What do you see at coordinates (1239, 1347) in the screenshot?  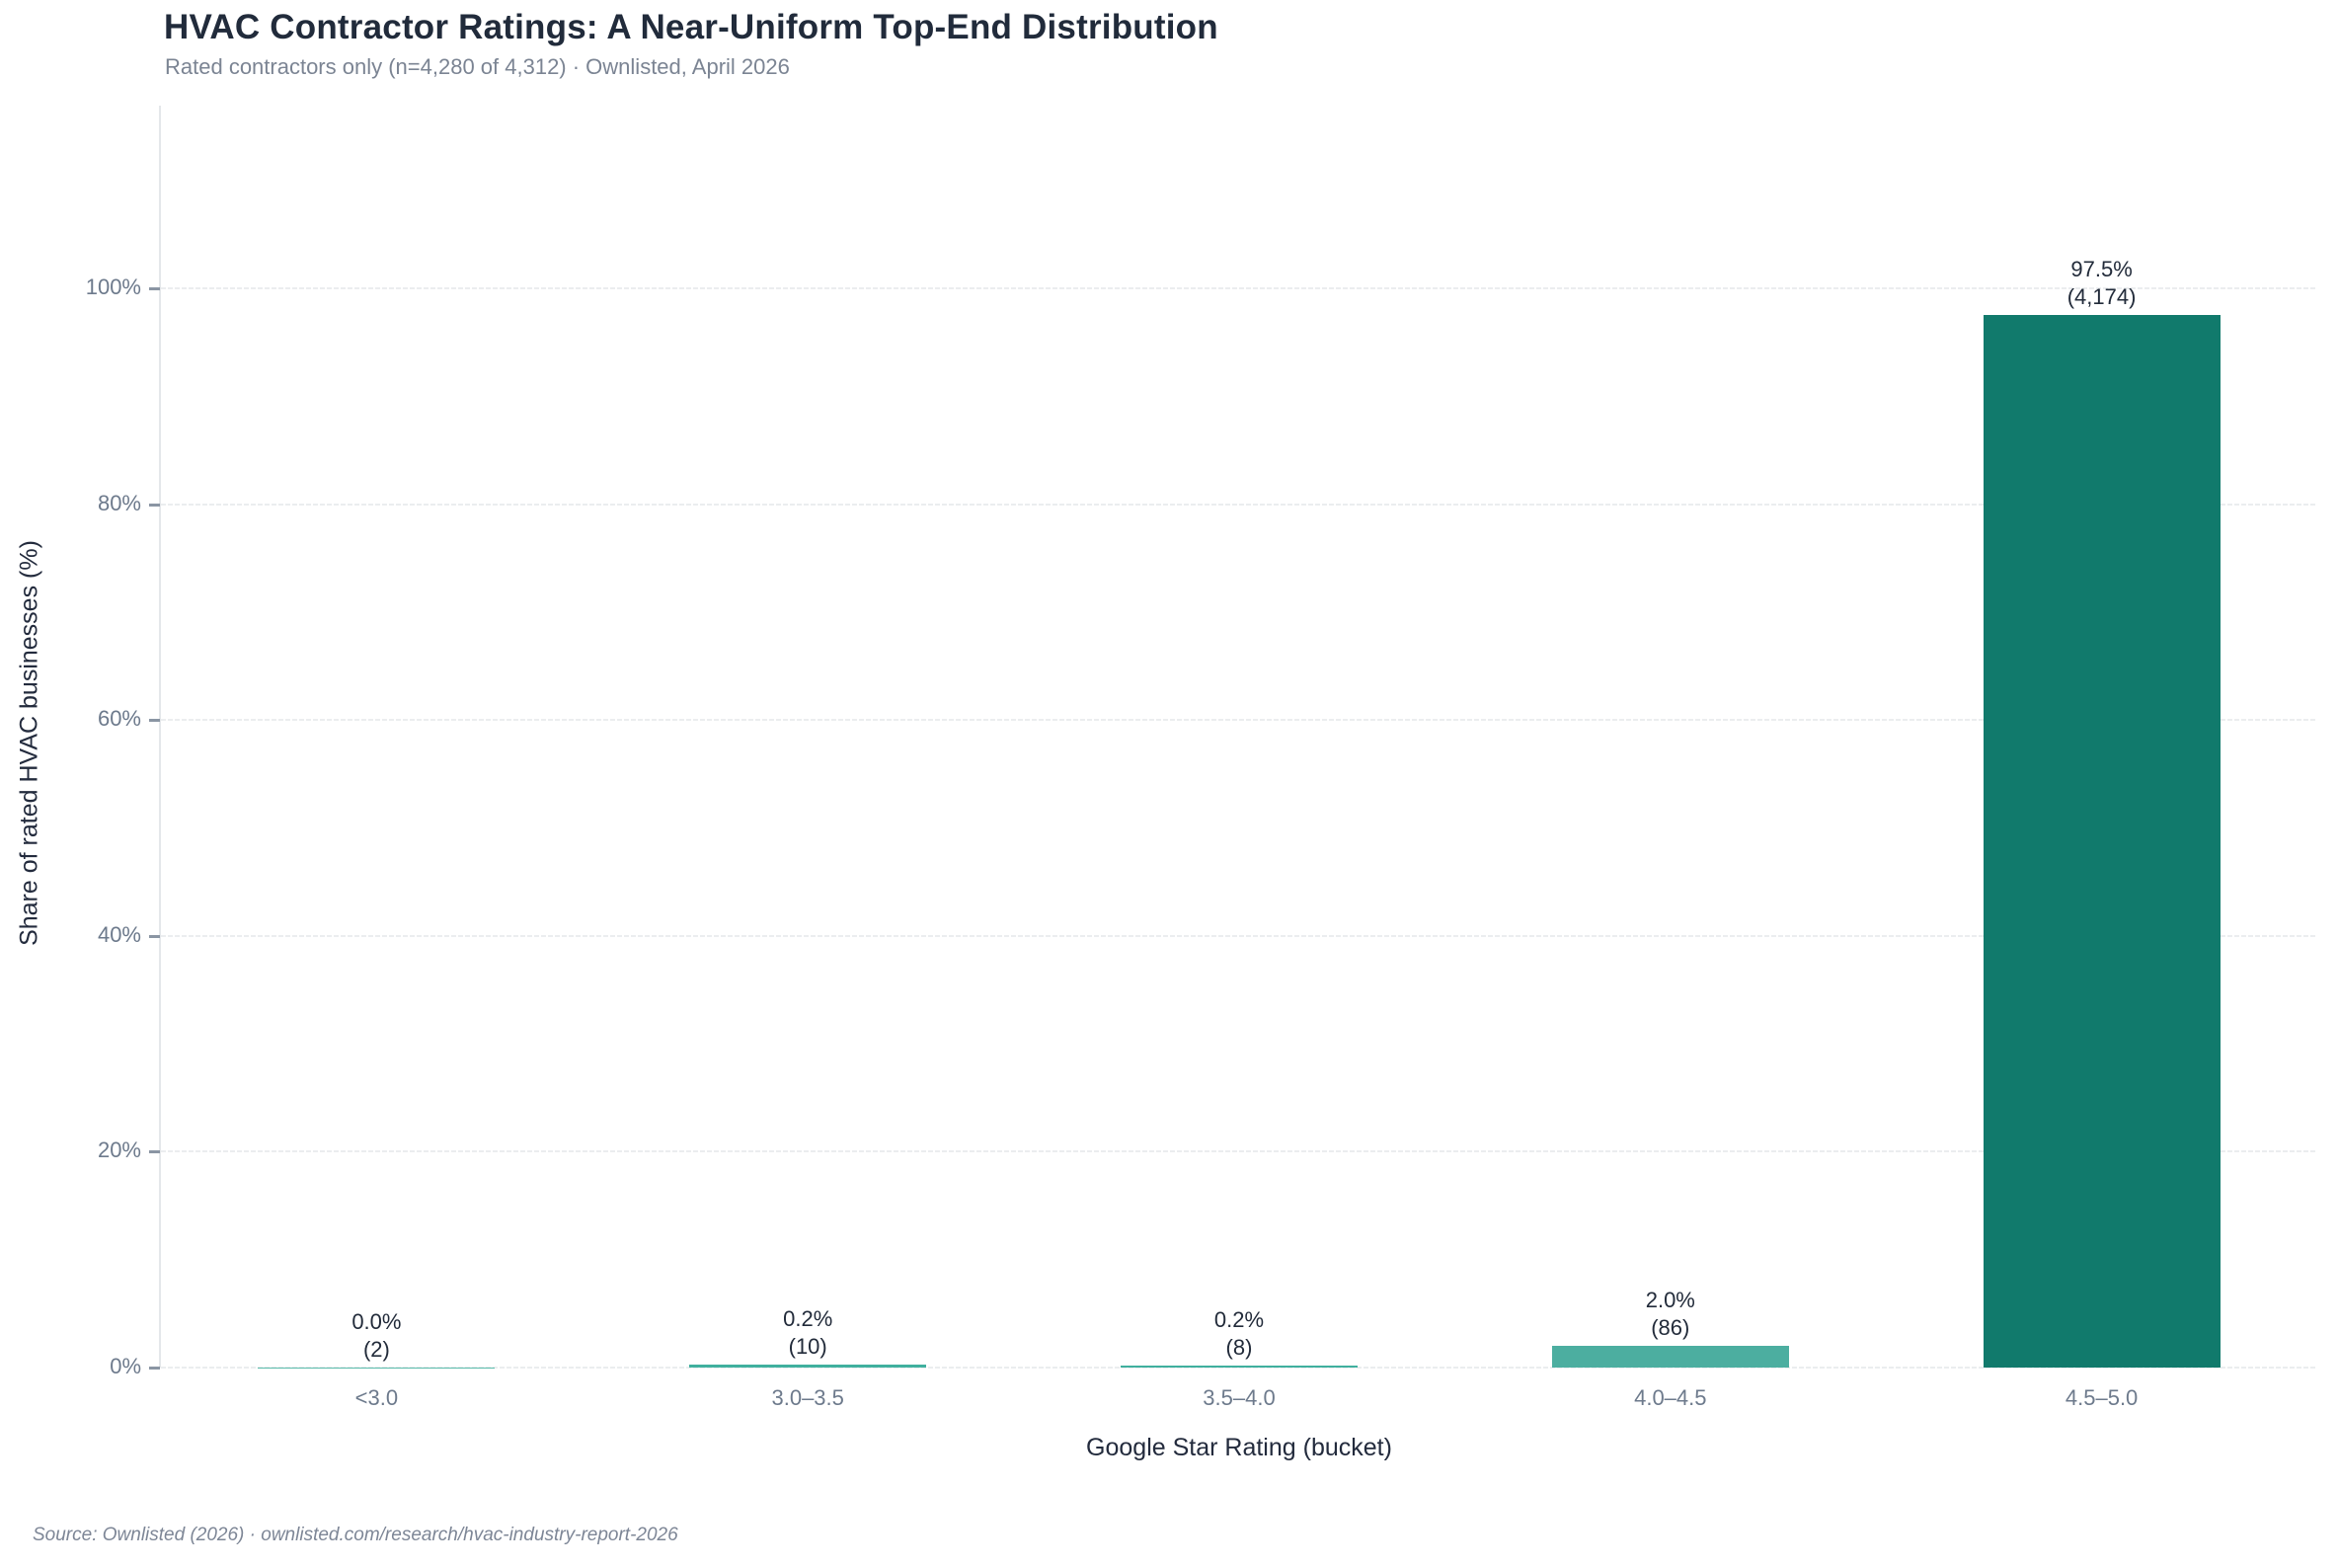 I see `bar-count-label: (8)` at bounding box center [1239, 1347].